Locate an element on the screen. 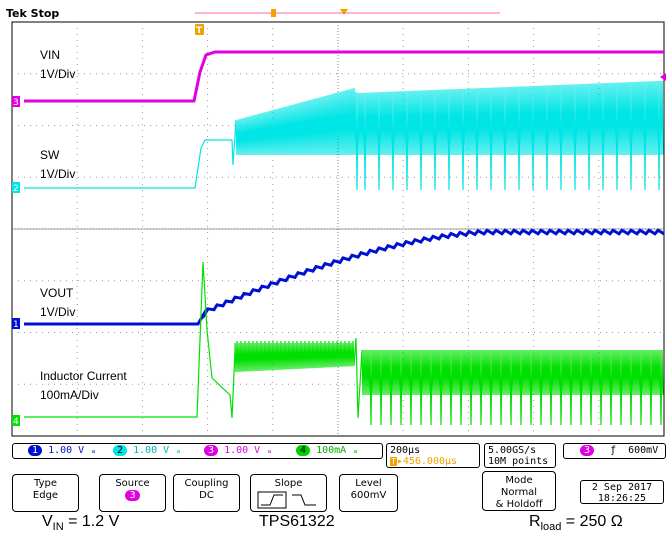  ch1-ground-label: 1 is located at coordinates (16, 325).